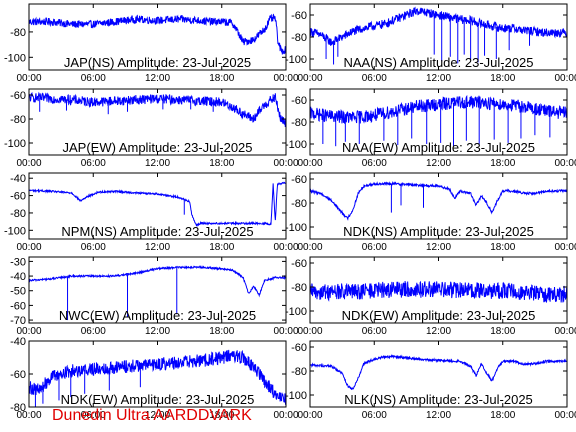 The image size is (576, 432). What do you see at coordinates (18, 321) in the screenshot?
I see `y-tick-label: -70` at bounding box center [18, 321].